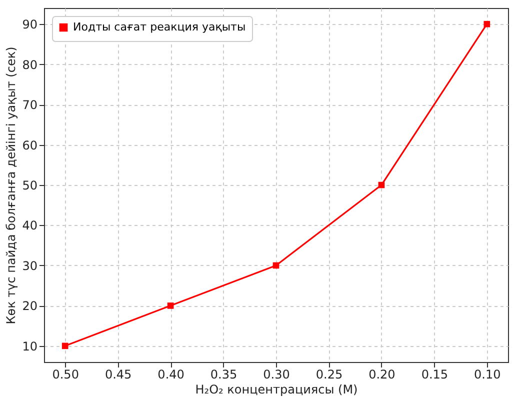 The image size is (518, 403). Describe the element at coordinates (159, 27) in the screenshot. I see `legend-label: Иодты сағат реакция уақыты` at that location.